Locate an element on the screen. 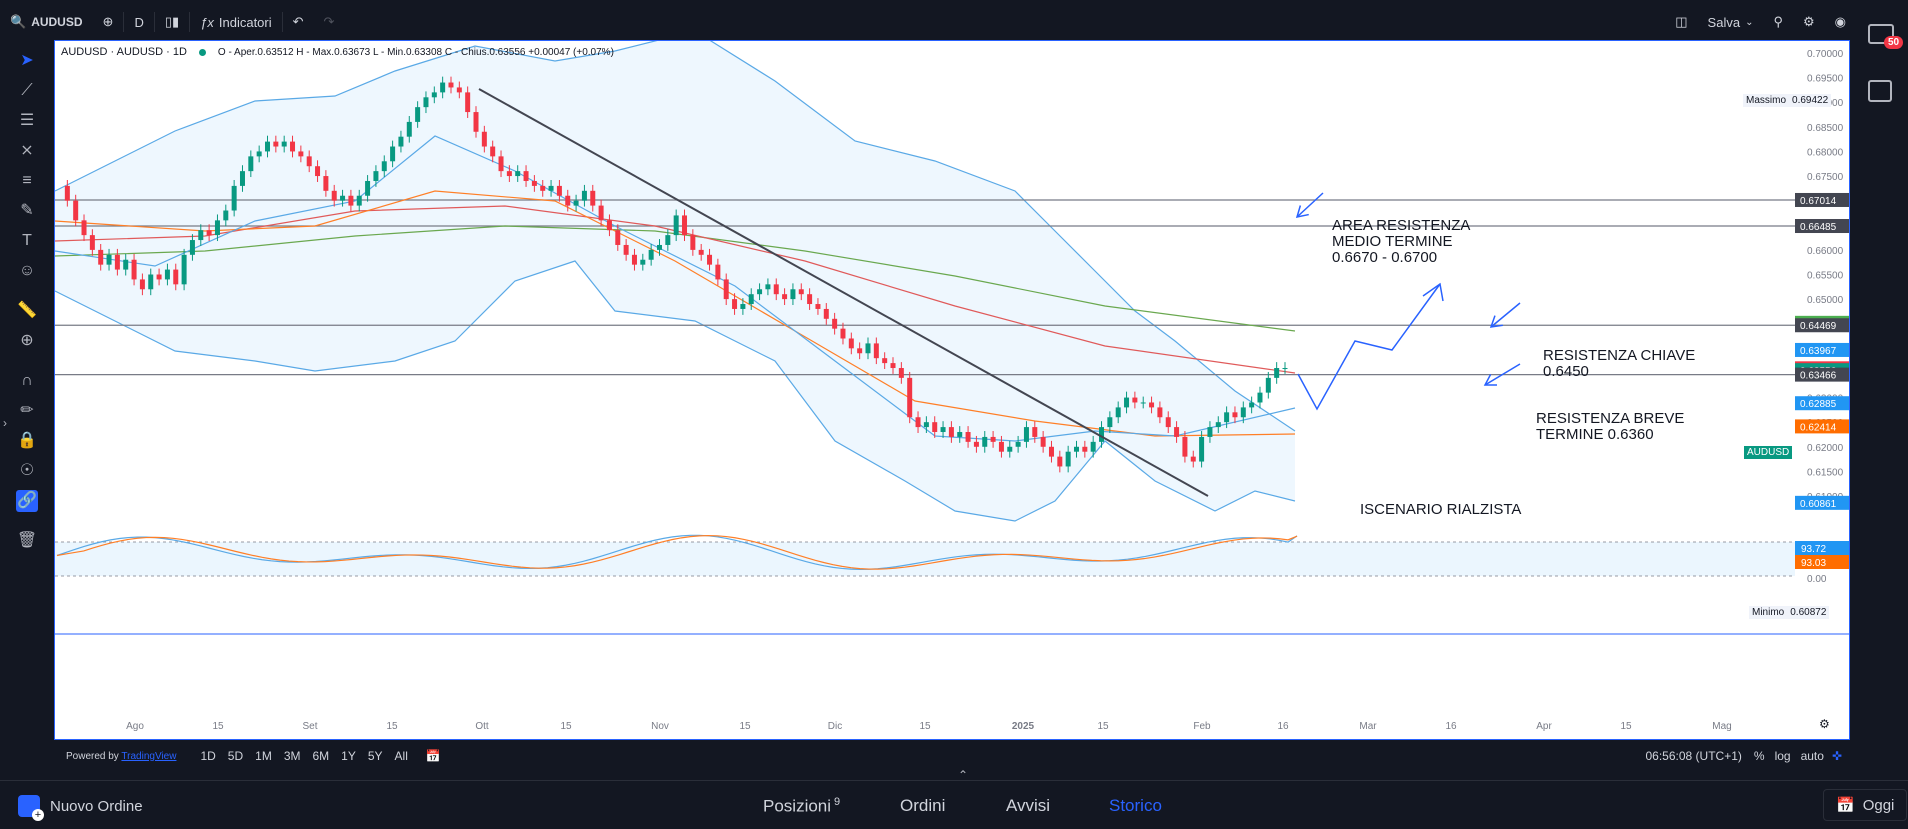 Image resolution: width=1908 pixels, height=829 pixels. tab-avvisi: Avvisi is located at coordinates (1028, 805).